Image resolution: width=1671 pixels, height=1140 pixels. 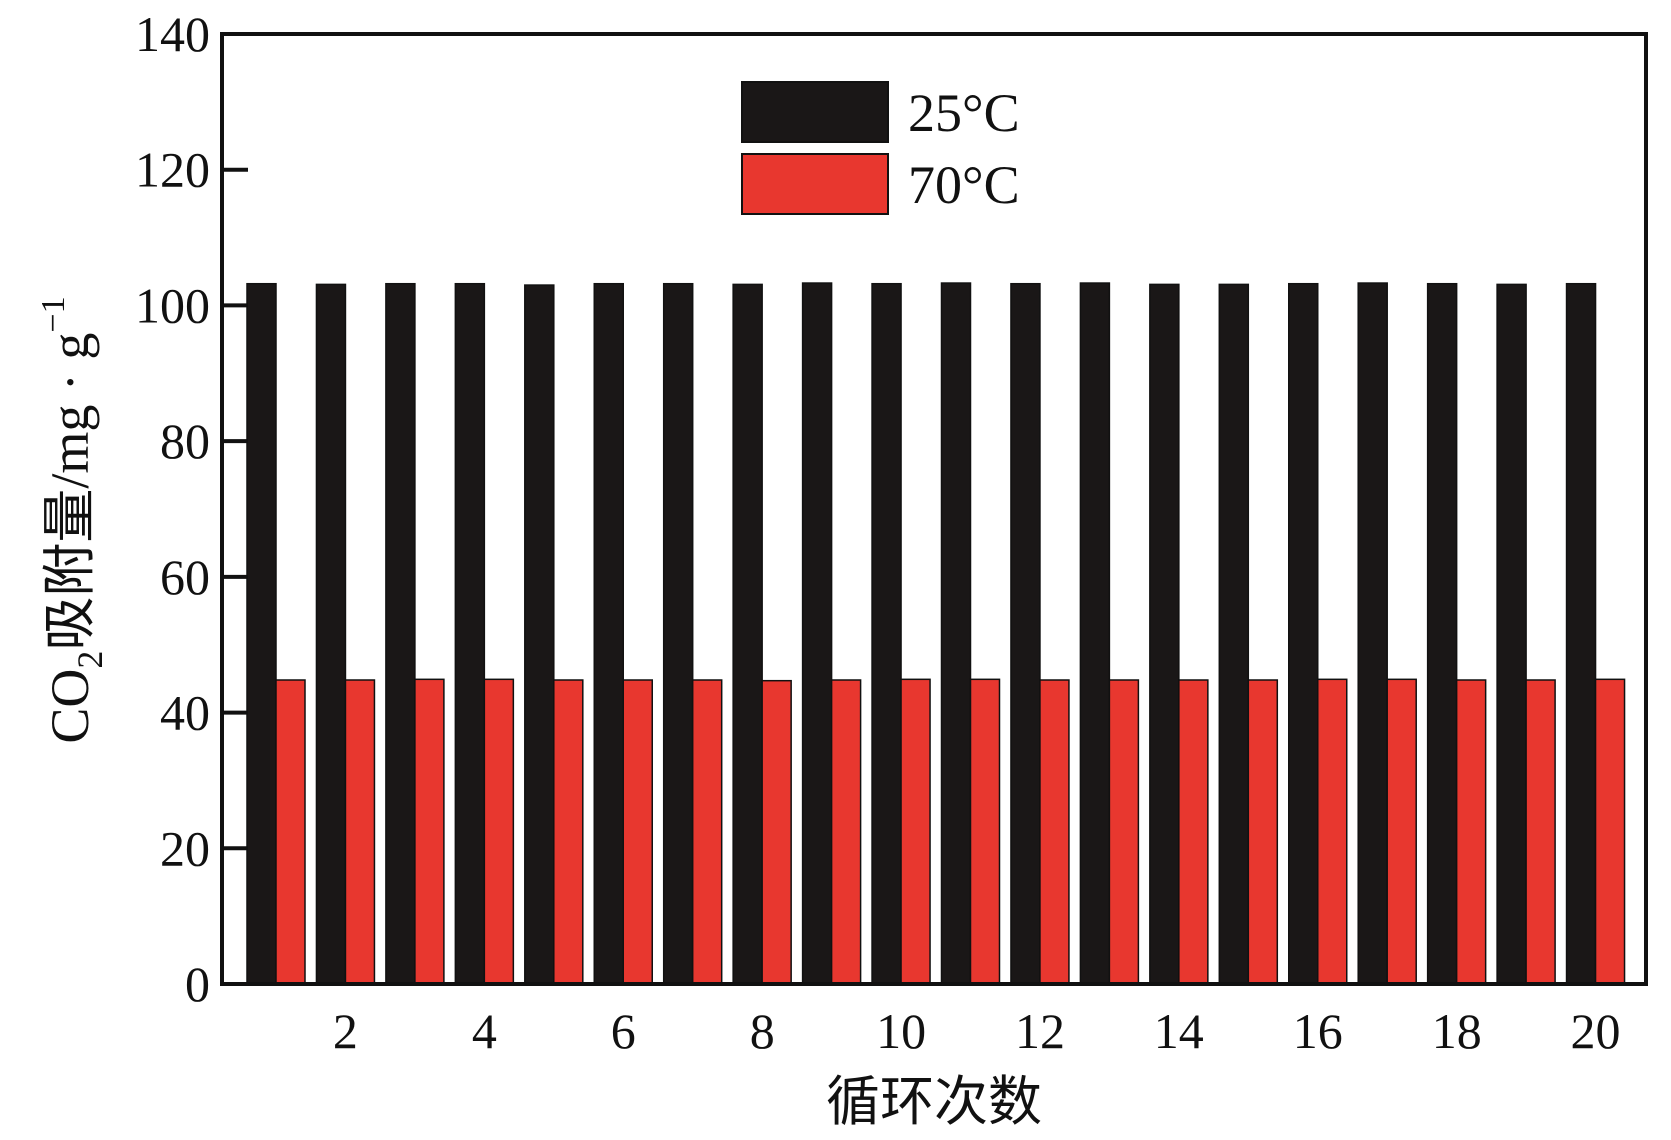 I want to click on x-tick-label: 14, so click(x=1179, y=1031).